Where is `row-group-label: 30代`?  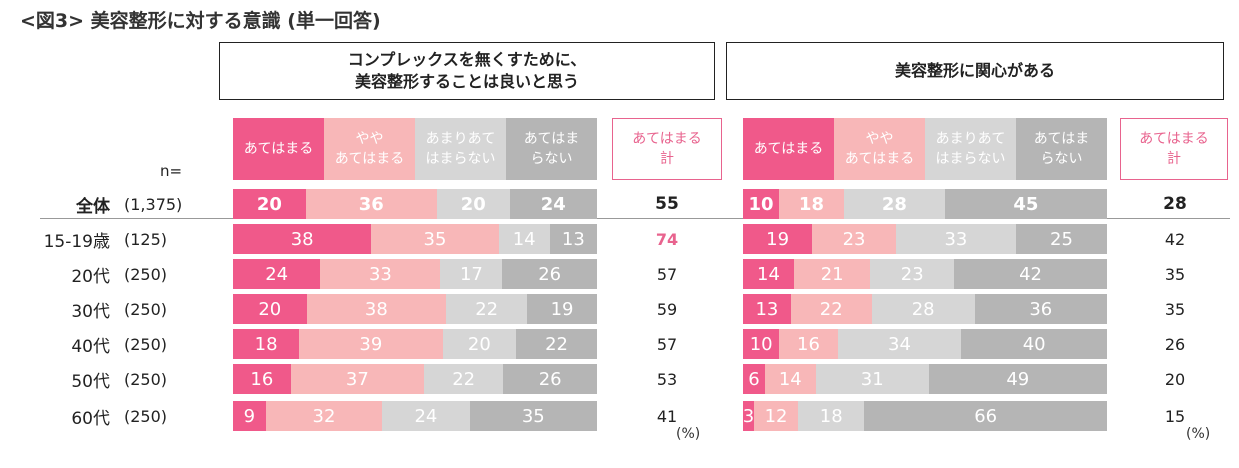
row-group-label: 30代 is located at coordinates (90, 311).